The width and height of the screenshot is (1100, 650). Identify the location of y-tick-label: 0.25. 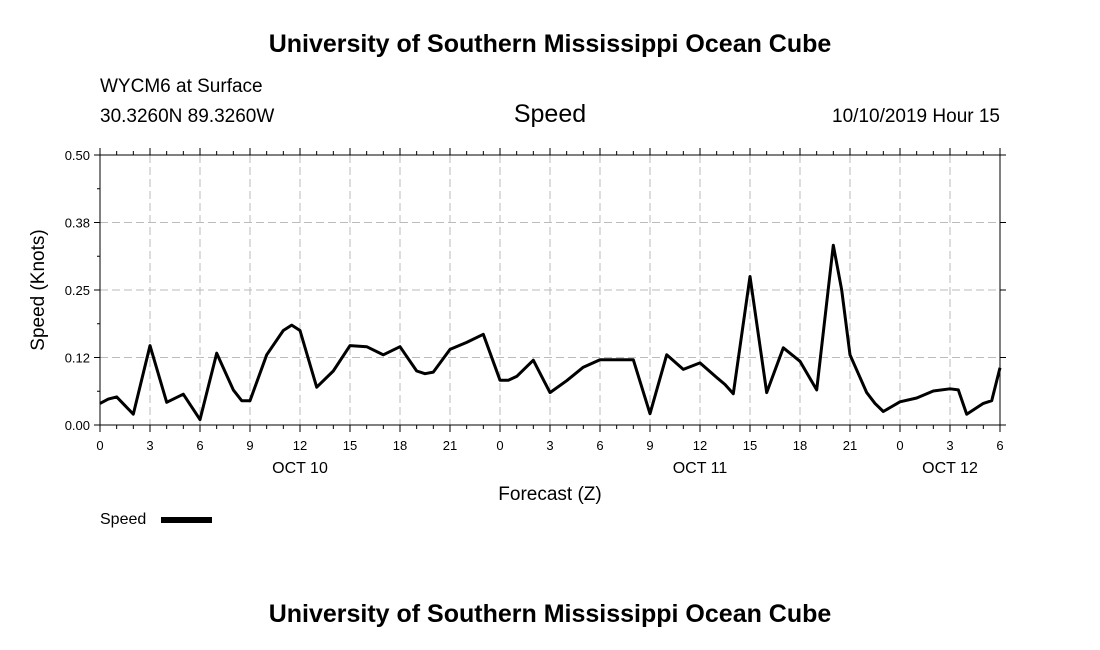
(77, 290).